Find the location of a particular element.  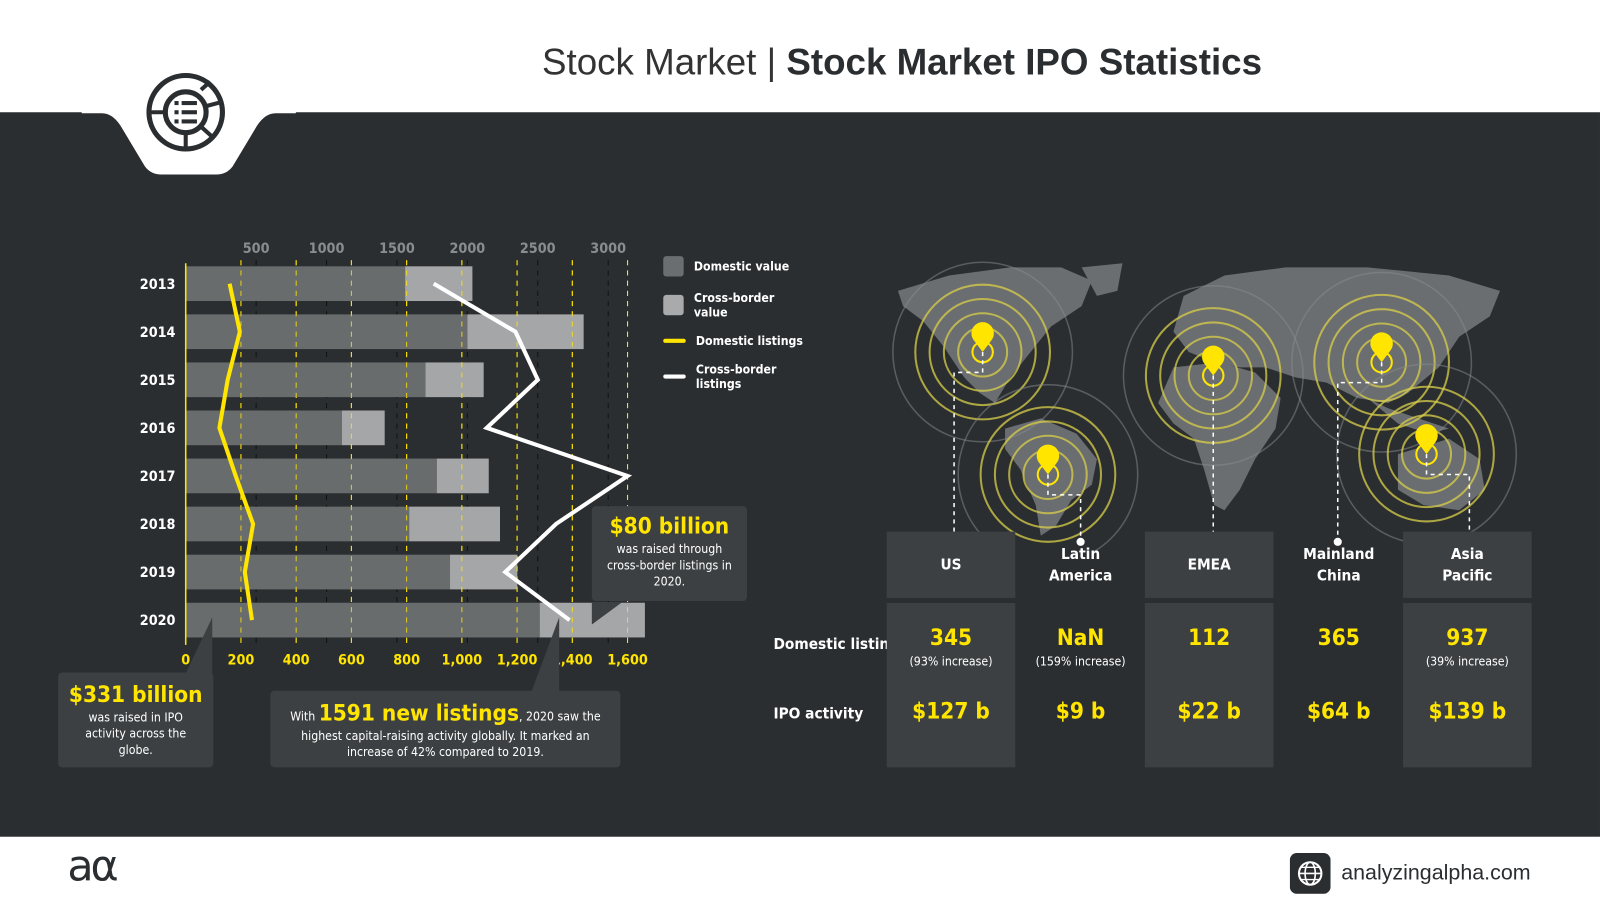

legend-label: Domestic value is located at coordinates (741, 266).